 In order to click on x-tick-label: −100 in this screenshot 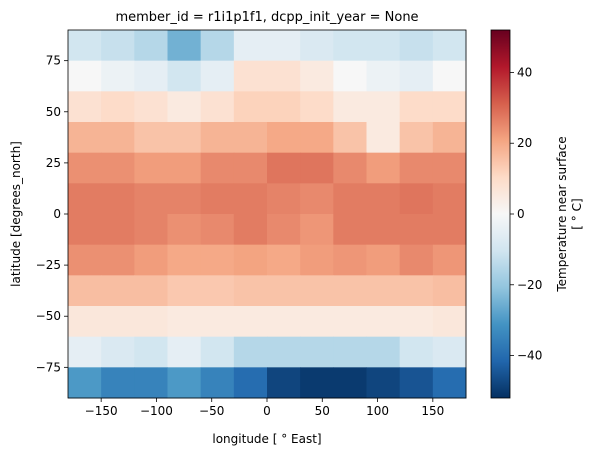, I will do `click(156, 411)`.